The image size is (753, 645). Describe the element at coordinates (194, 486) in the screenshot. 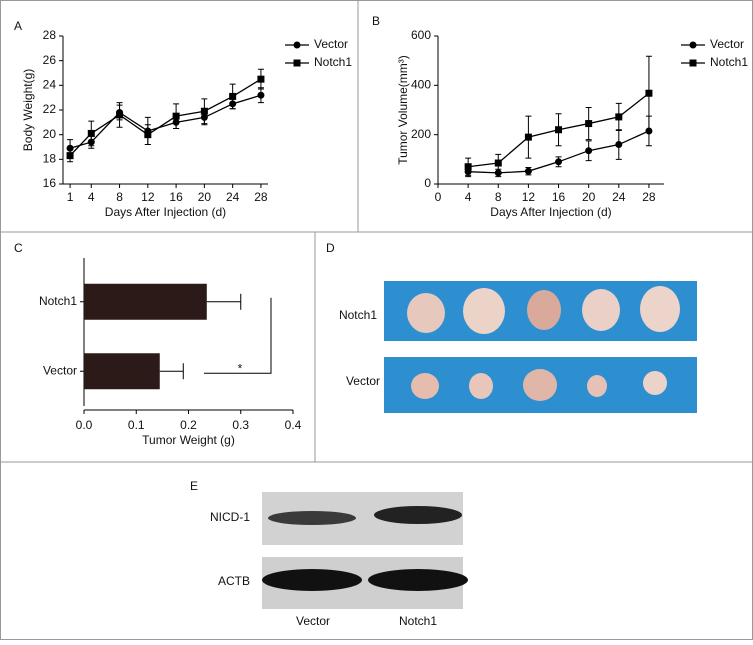

I see `panel-label: E` at that location.